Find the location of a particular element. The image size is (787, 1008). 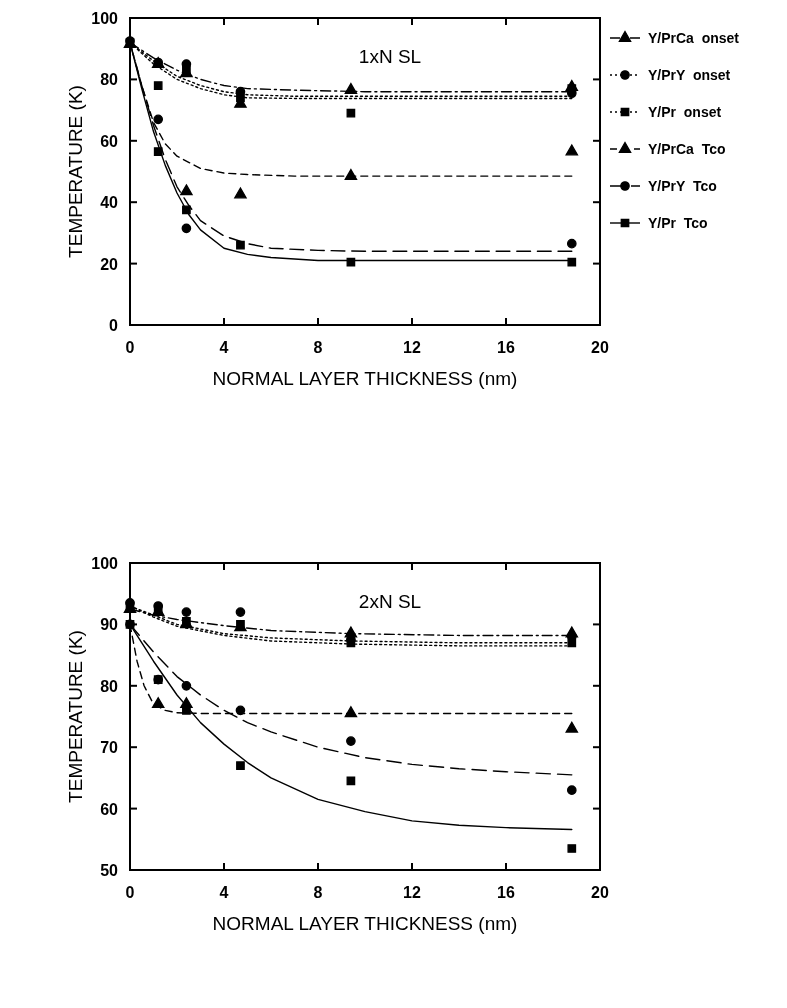

legend-label: Y/Pr onset is located at coordinates (685, 112).